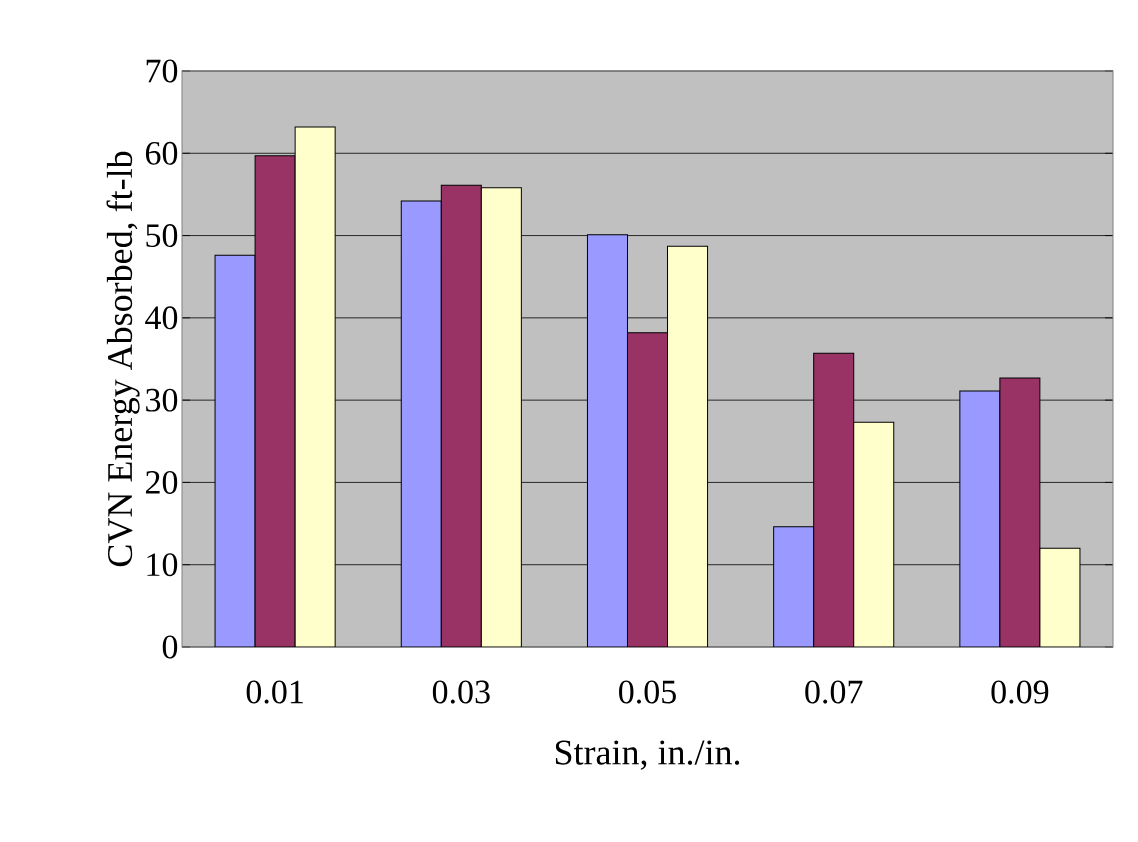 The image size is (1138, 842). I want to click on y-tick-label: 60, so click(161, 153).